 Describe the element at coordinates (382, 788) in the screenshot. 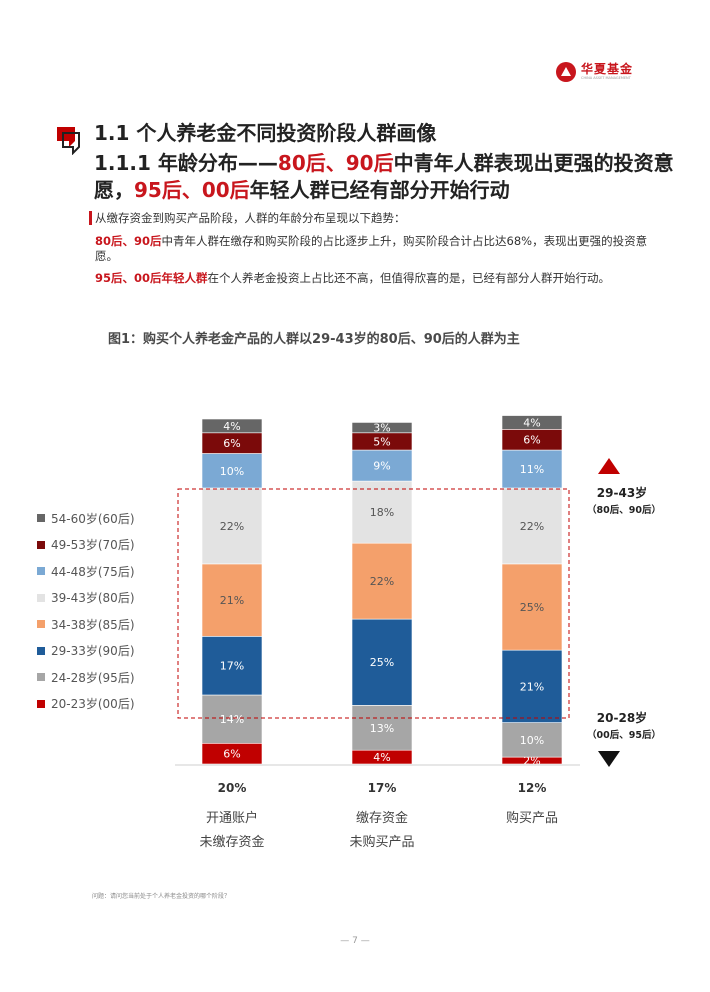

I see `bottom-total-label: 17%` at that location.